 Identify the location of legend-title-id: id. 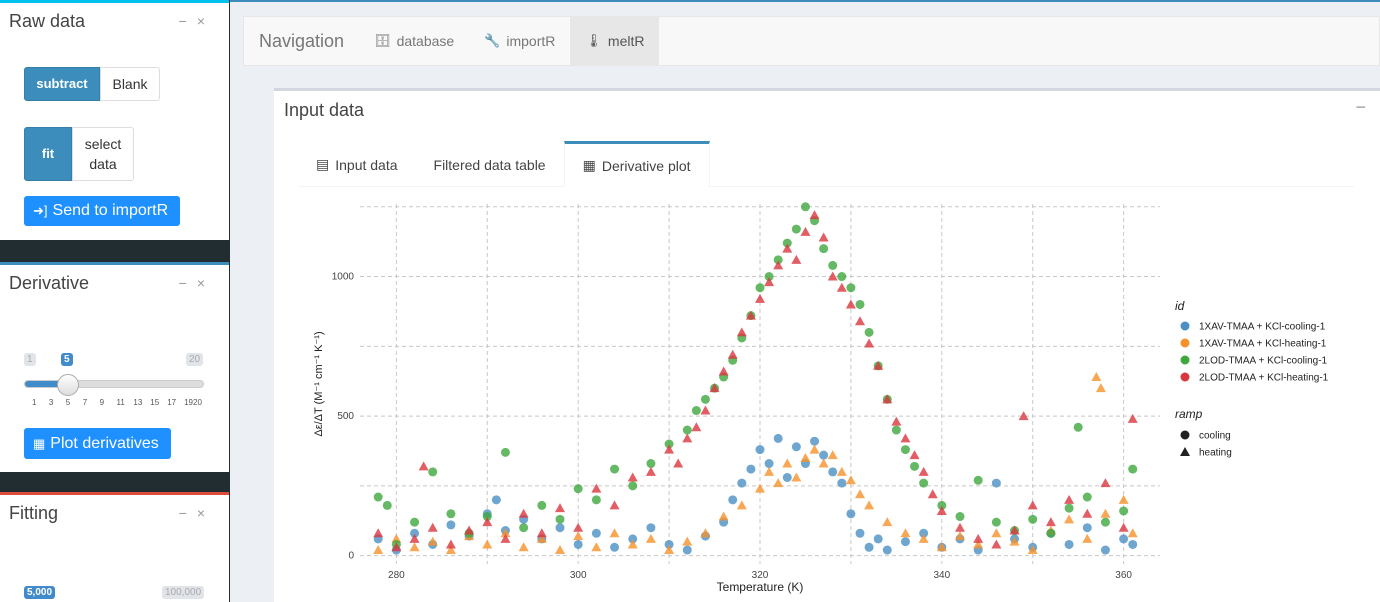
(1180, 306).